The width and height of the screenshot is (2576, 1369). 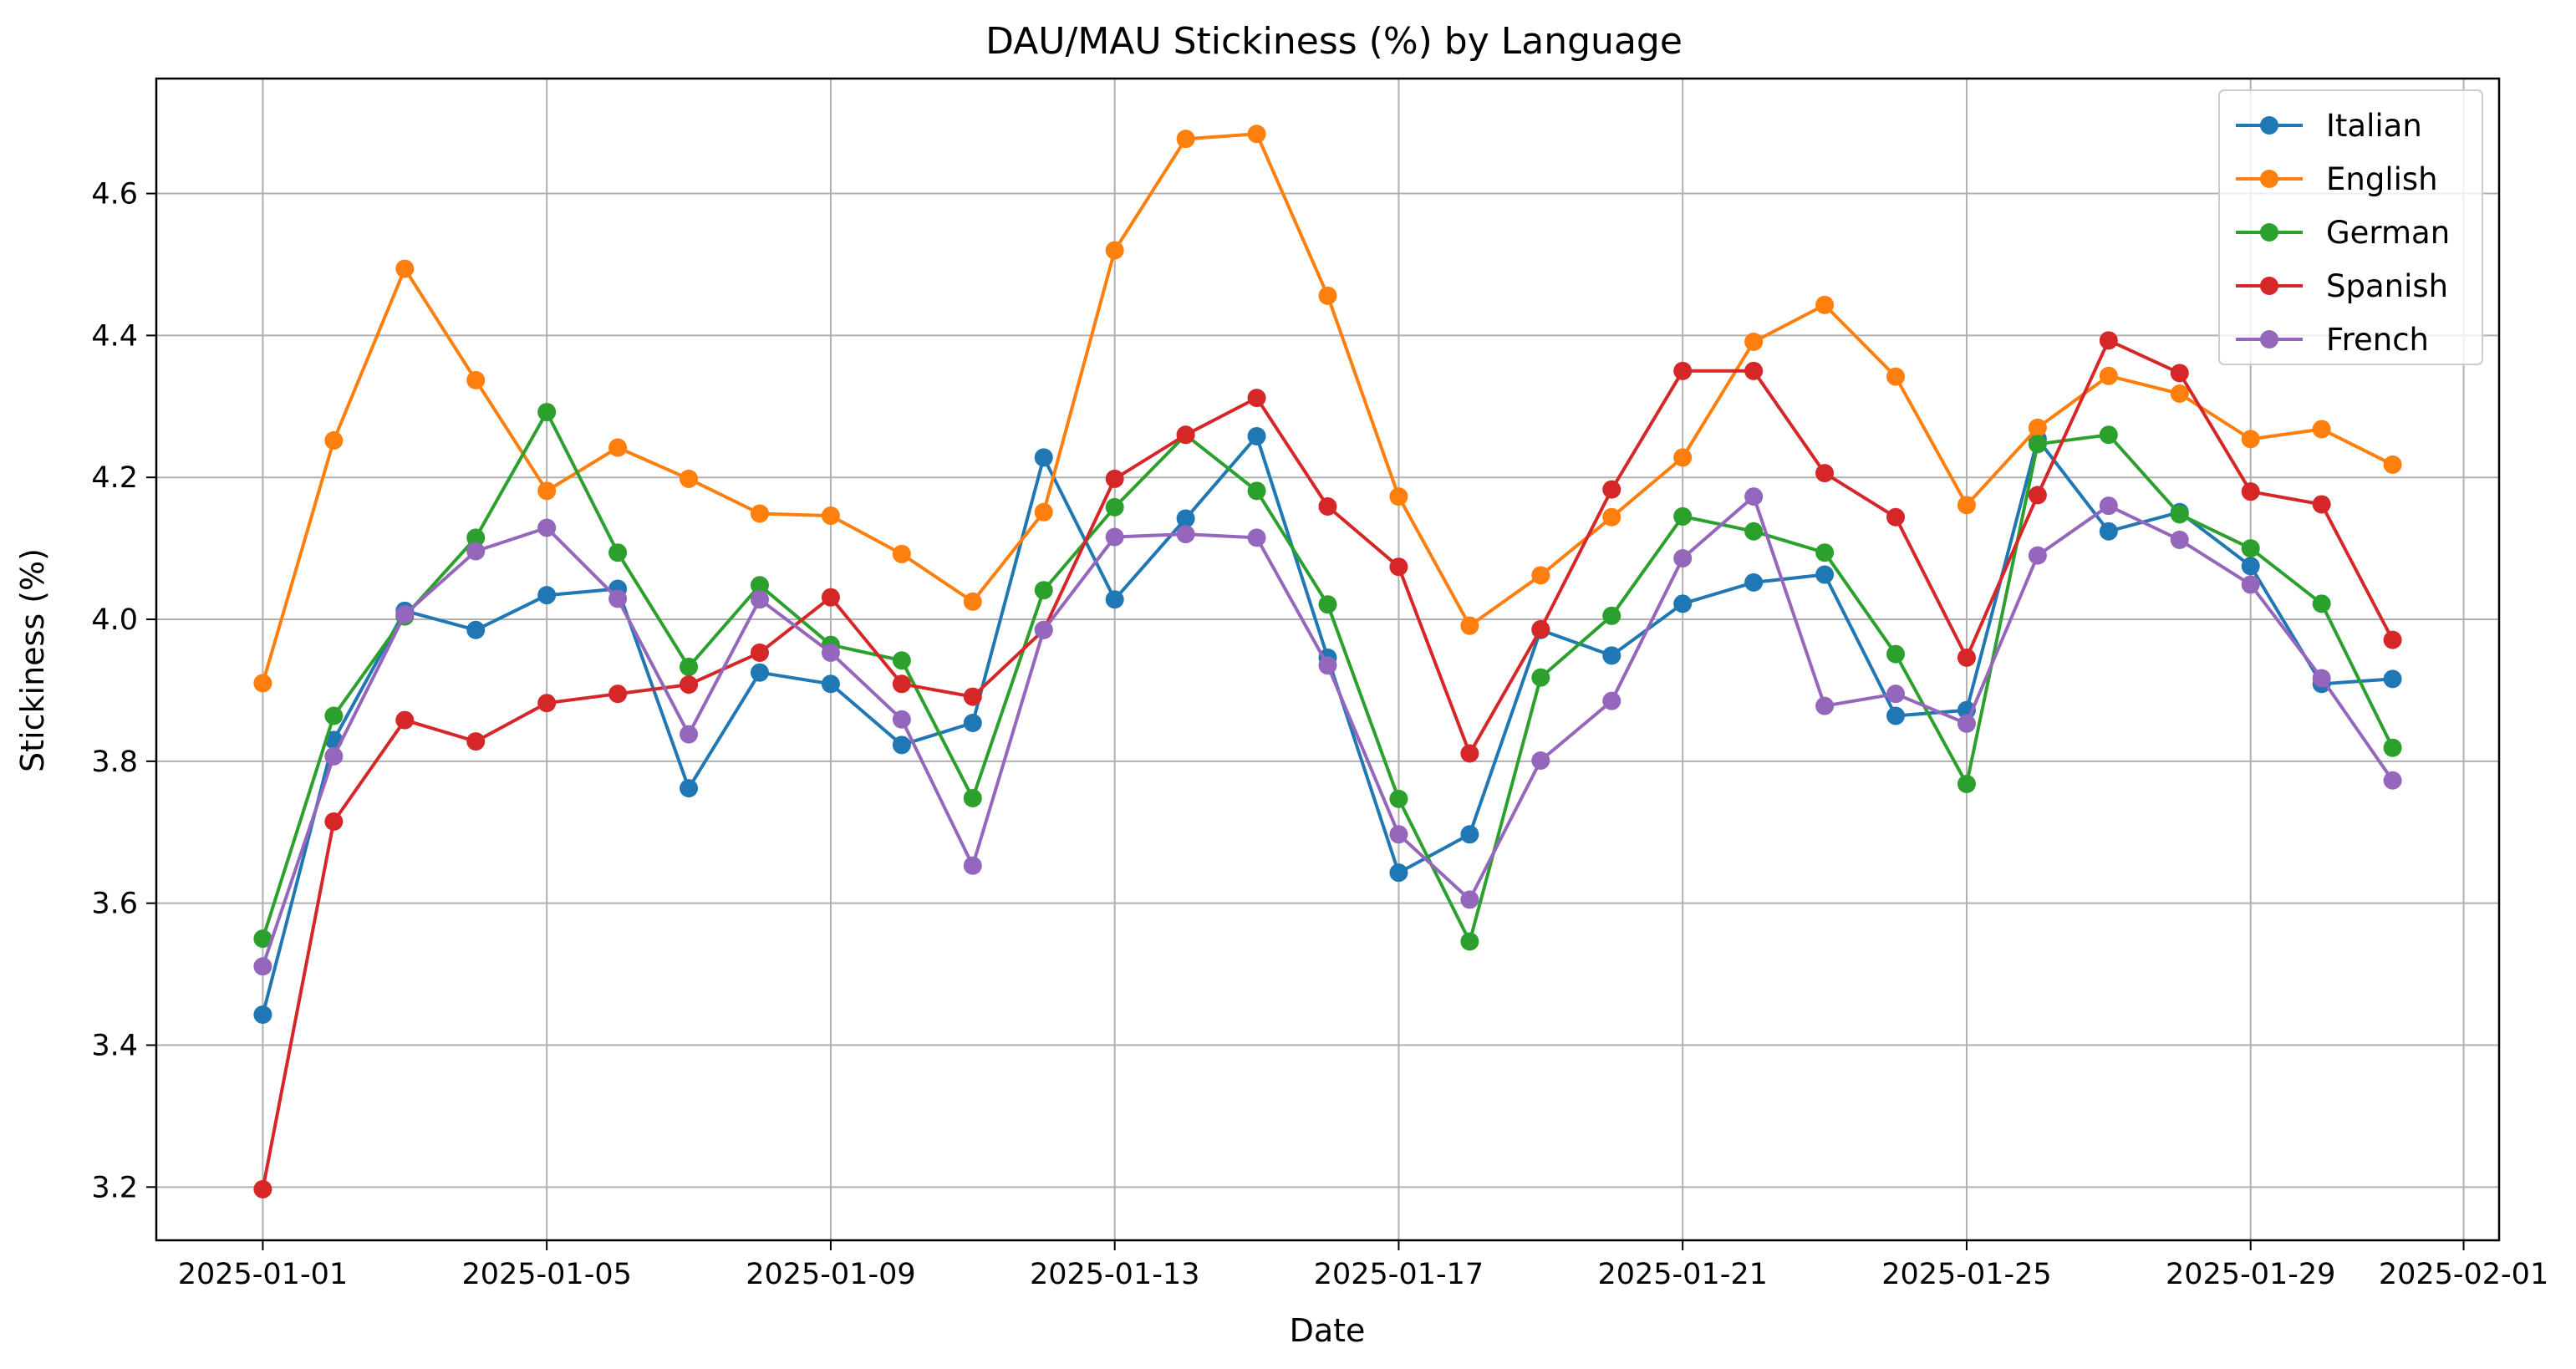 What do you see at coordinates (2388, 233) in the screenshot?
I see `legend-label: German` at bounding box center [2388, 233].